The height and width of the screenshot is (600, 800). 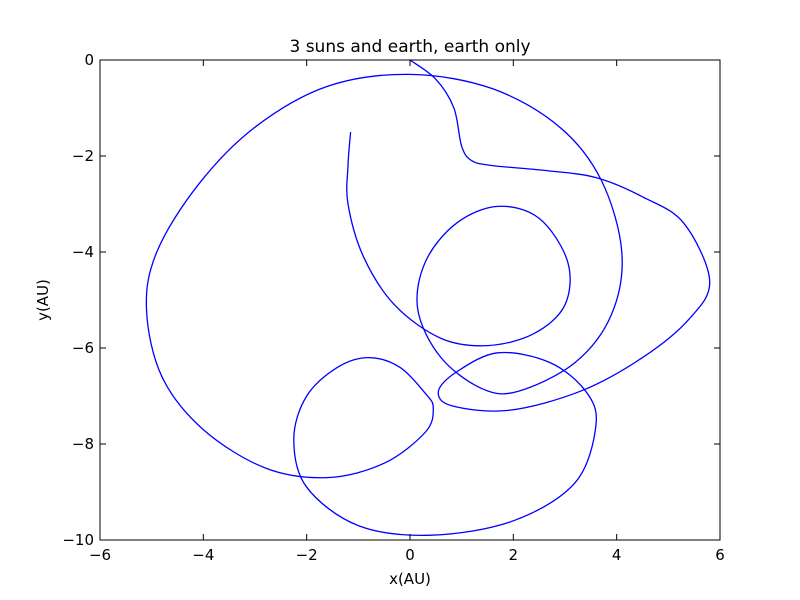 I want to click on y-tick-label: −6, so click(x=83, y=348).